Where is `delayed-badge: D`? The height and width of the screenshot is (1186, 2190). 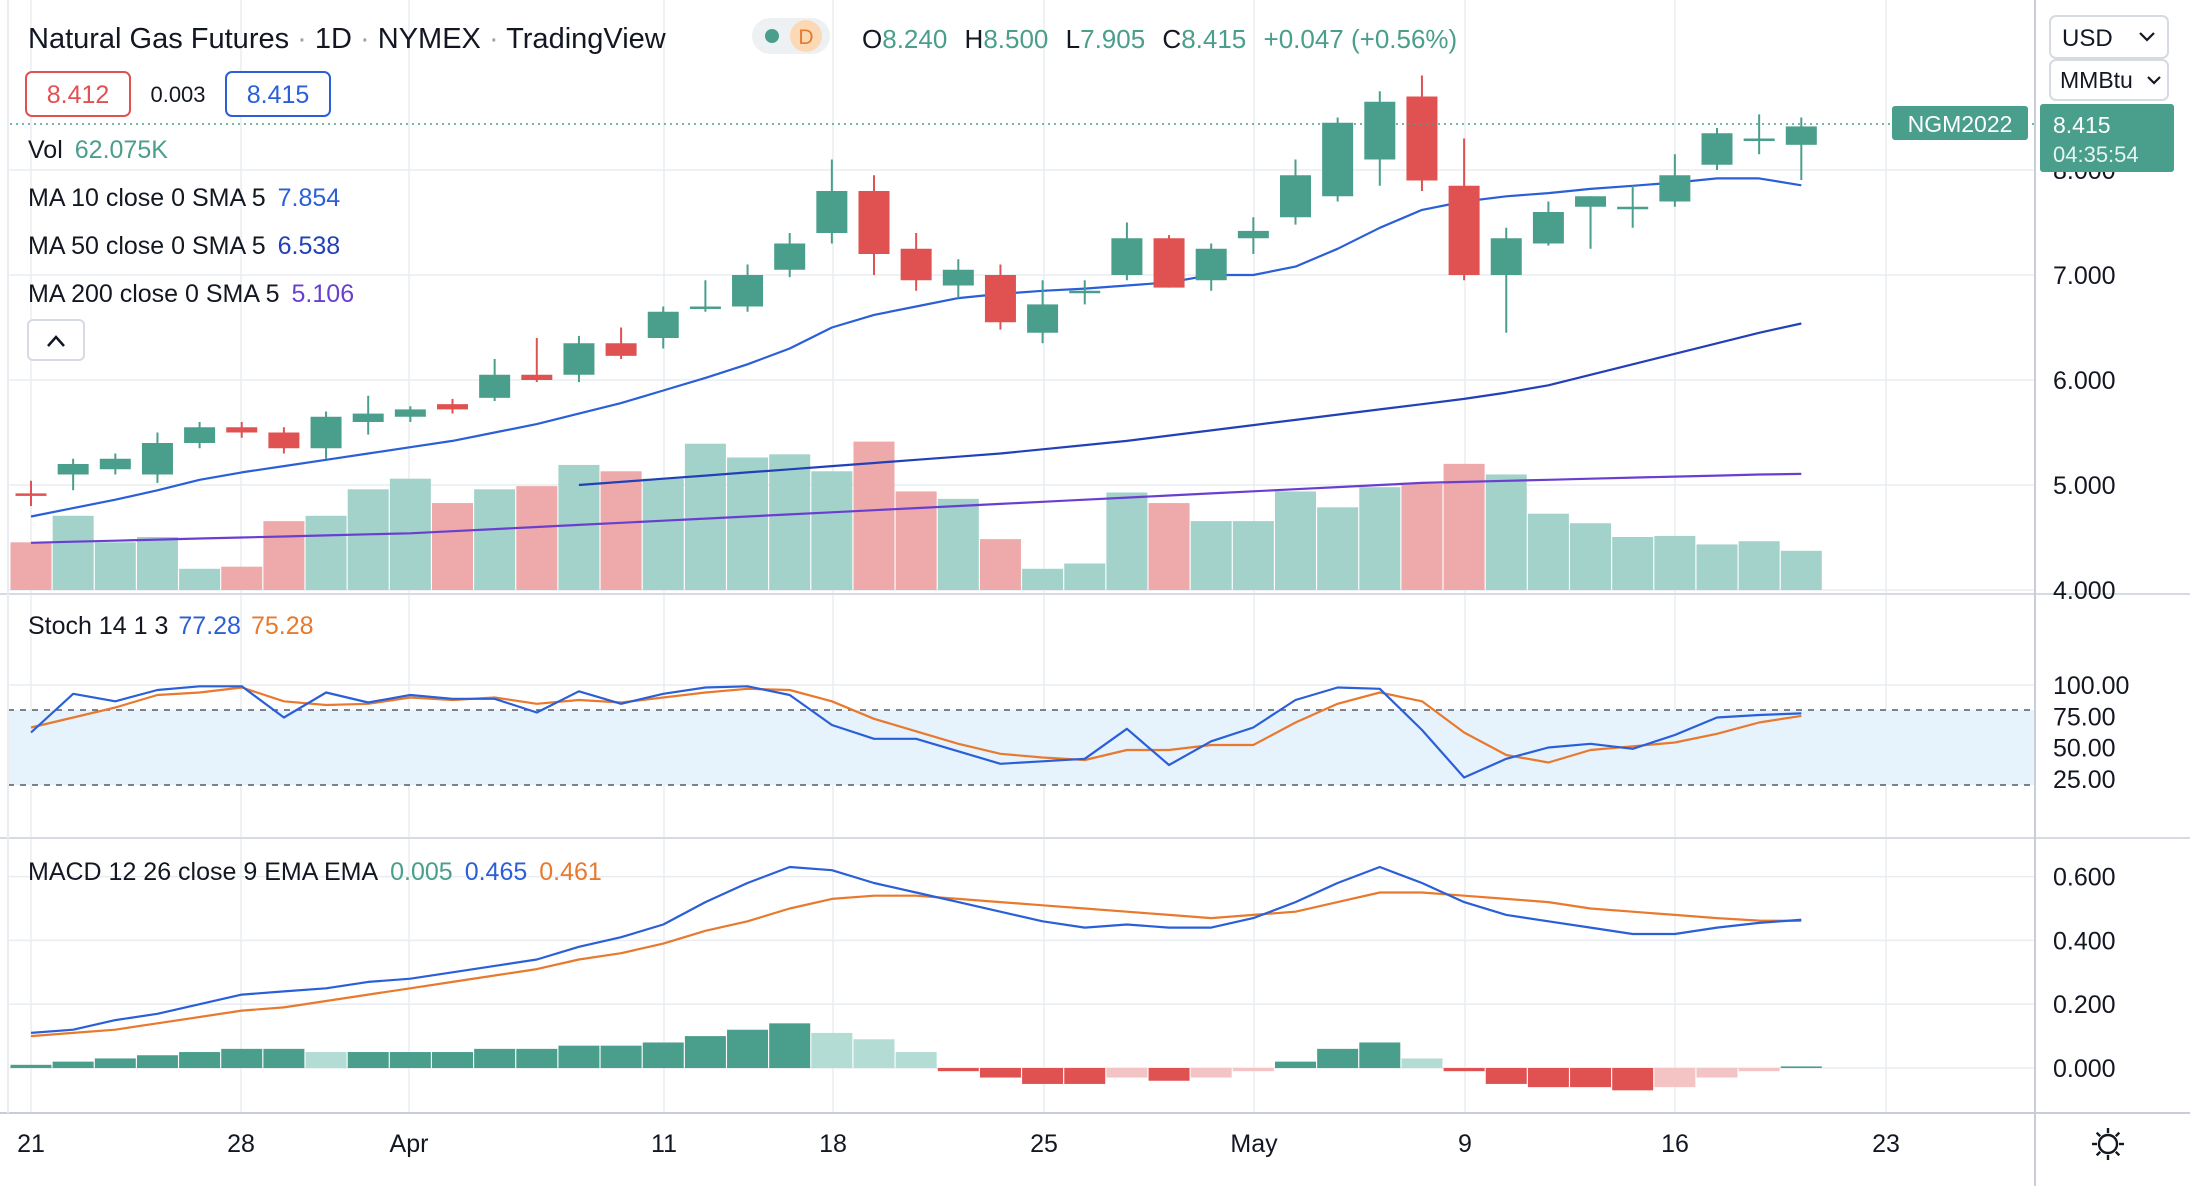 delayed-badge: D is located at coordinates (805, 37).